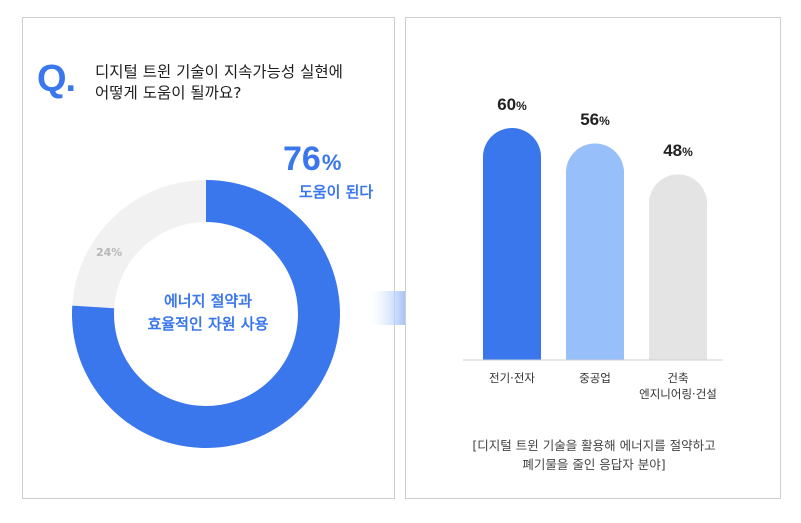  Describe the element at coordinates (678, 151) in the screenshot. I see `bar-value-construction: 48%` at that location.